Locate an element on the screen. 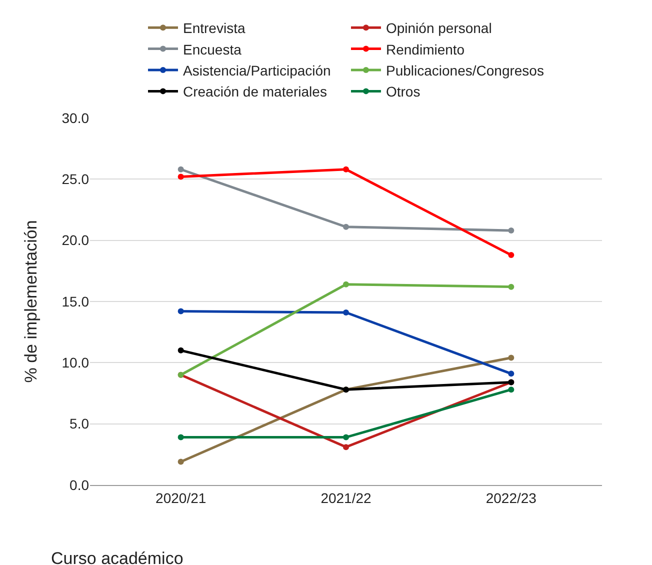  y-tick-label: 15.0 is located at coordinates (76, 301).